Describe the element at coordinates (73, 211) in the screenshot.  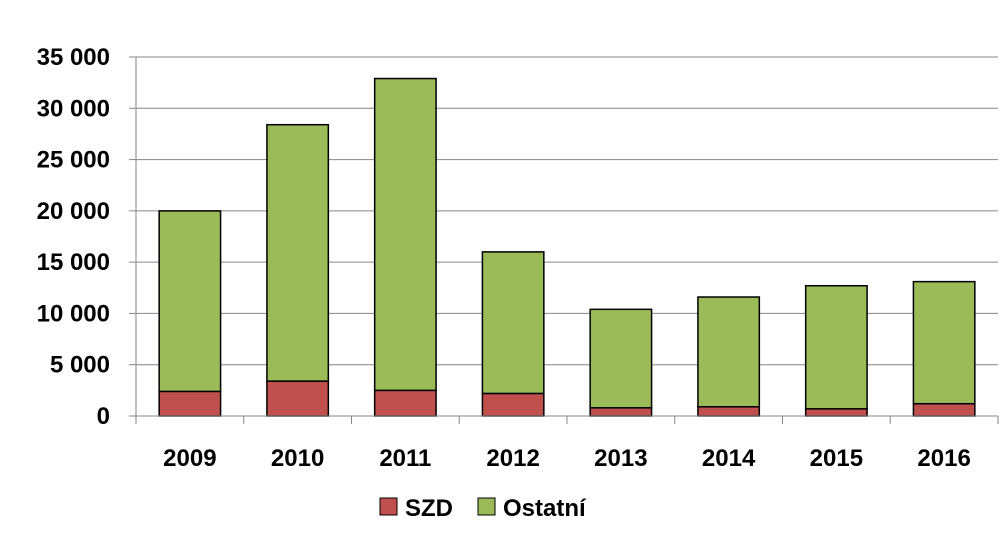
I see `y-tick-label: 20 000` at that location.